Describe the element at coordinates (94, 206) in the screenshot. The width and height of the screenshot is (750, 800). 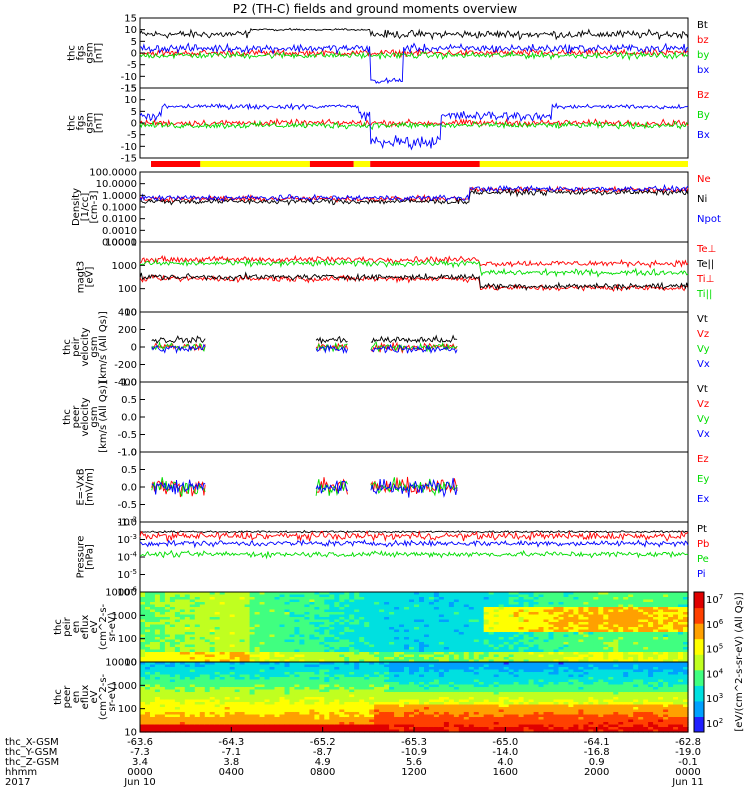
I see `y-axis-label: [cm-3]` at that location.